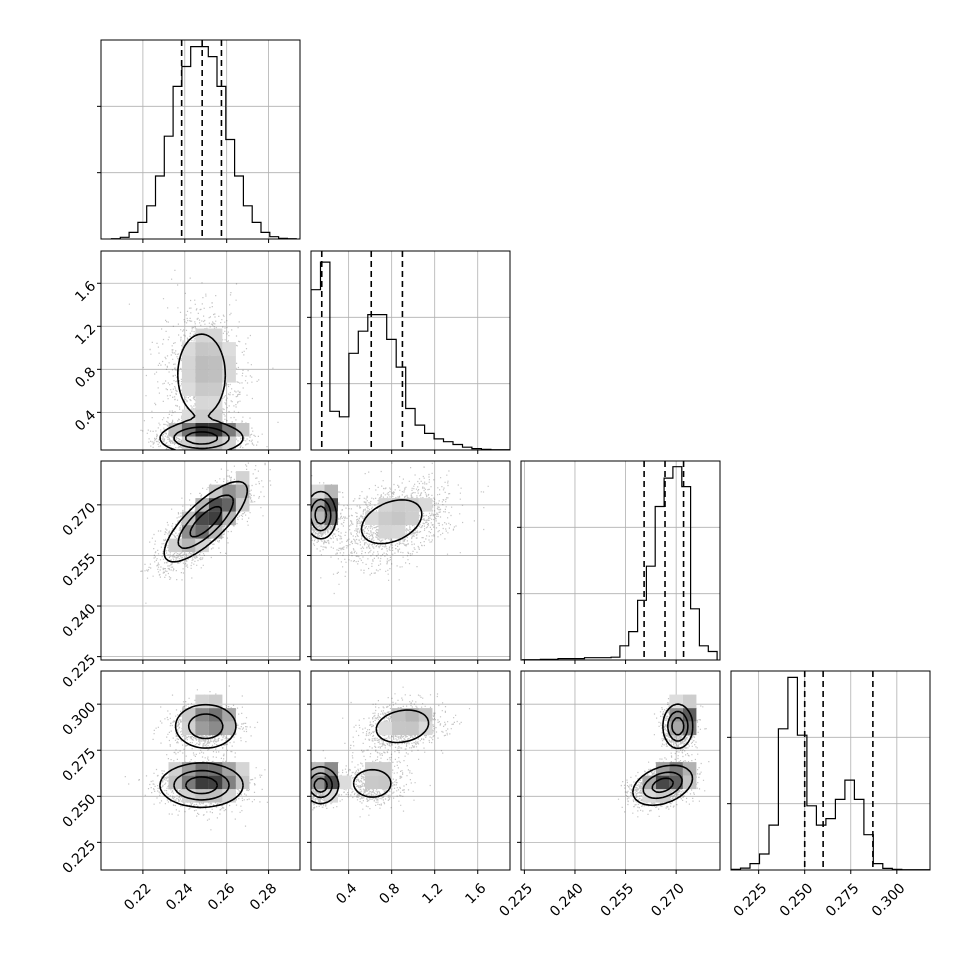 The height and width of the screenshot is (970, 970). I want to click on y-tick-label: 0.270, so click(80, 520).